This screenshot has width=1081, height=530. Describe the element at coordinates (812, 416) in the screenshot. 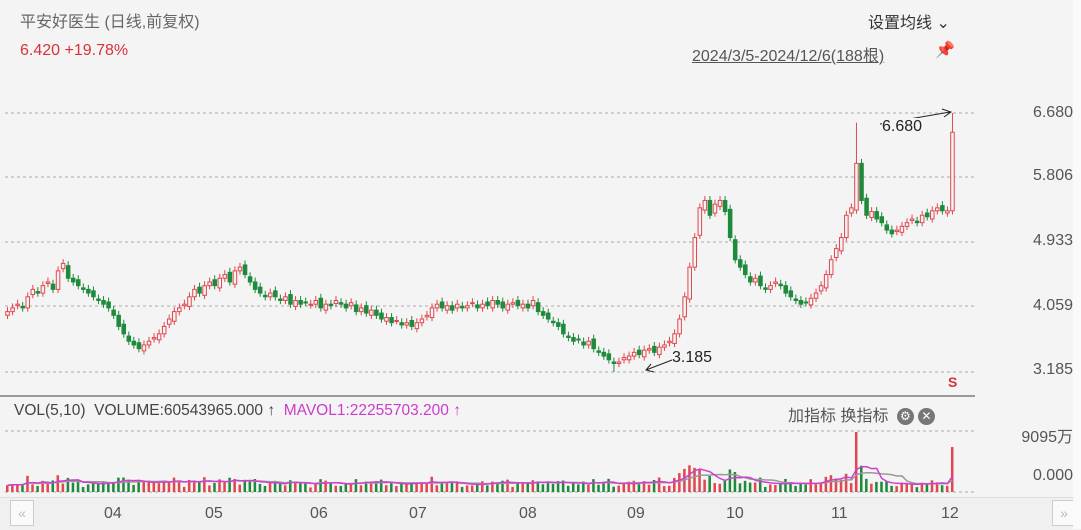

I see `add-indicator-button: 加指标` at that location.